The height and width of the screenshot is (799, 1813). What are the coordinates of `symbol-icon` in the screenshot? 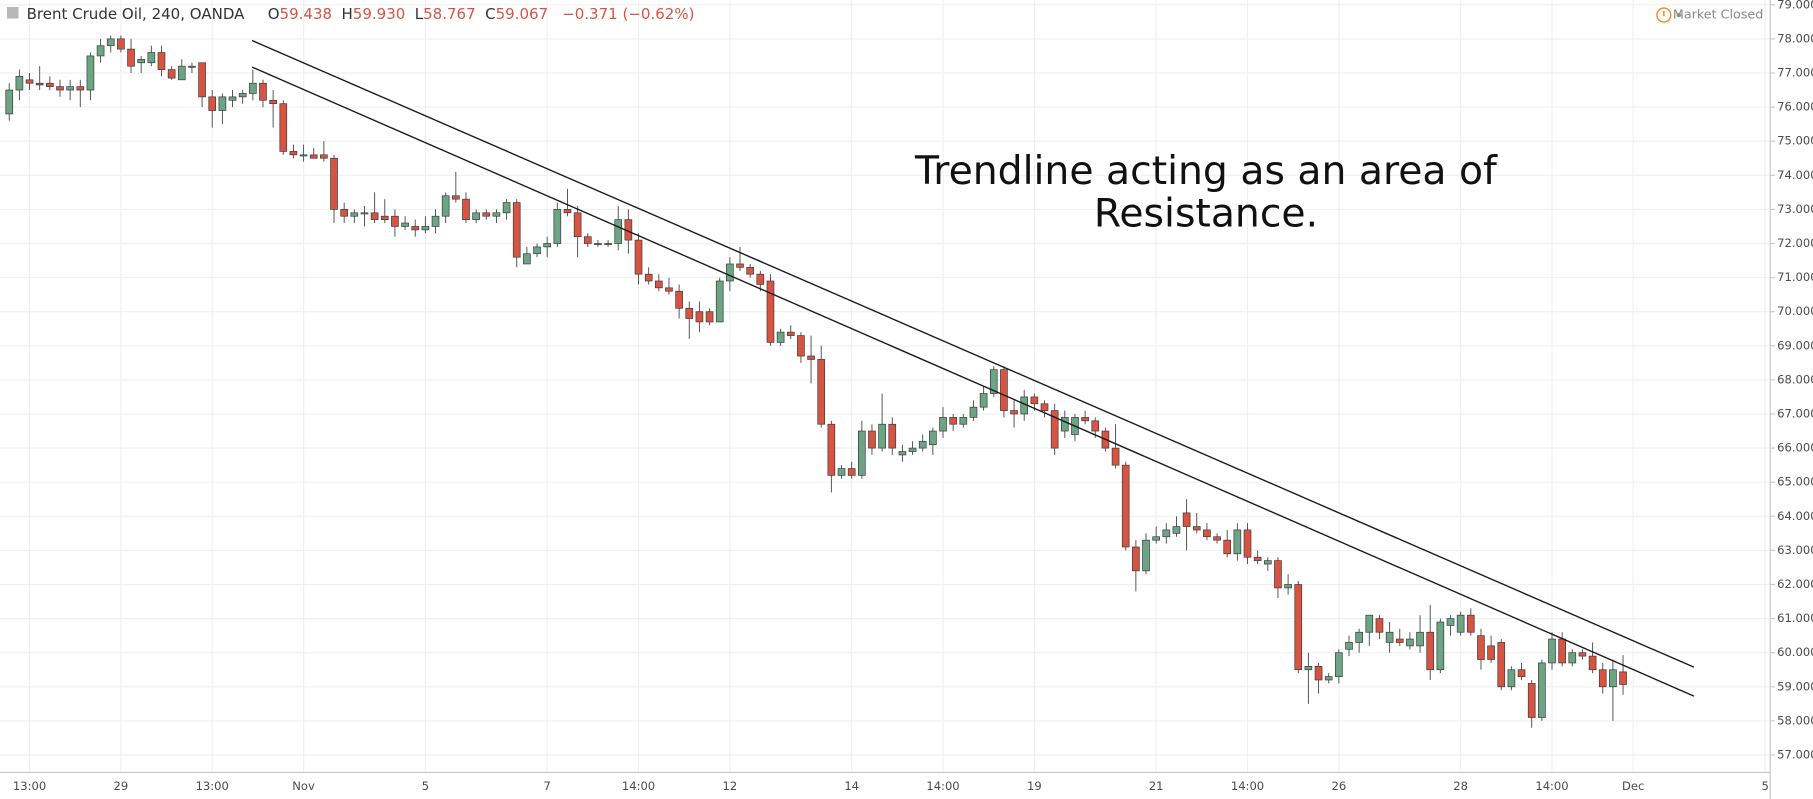 It's located at (12, 12).